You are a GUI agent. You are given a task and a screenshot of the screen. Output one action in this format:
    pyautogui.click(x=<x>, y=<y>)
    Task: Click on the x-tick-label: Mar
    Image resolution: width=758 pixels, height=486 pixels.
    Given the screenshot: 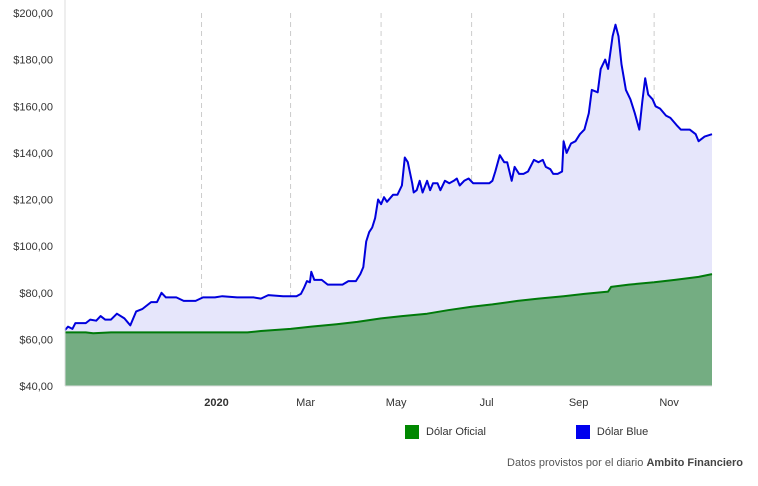 What is the action you would take?
    pyautogui.click(x=305, y=403)
    